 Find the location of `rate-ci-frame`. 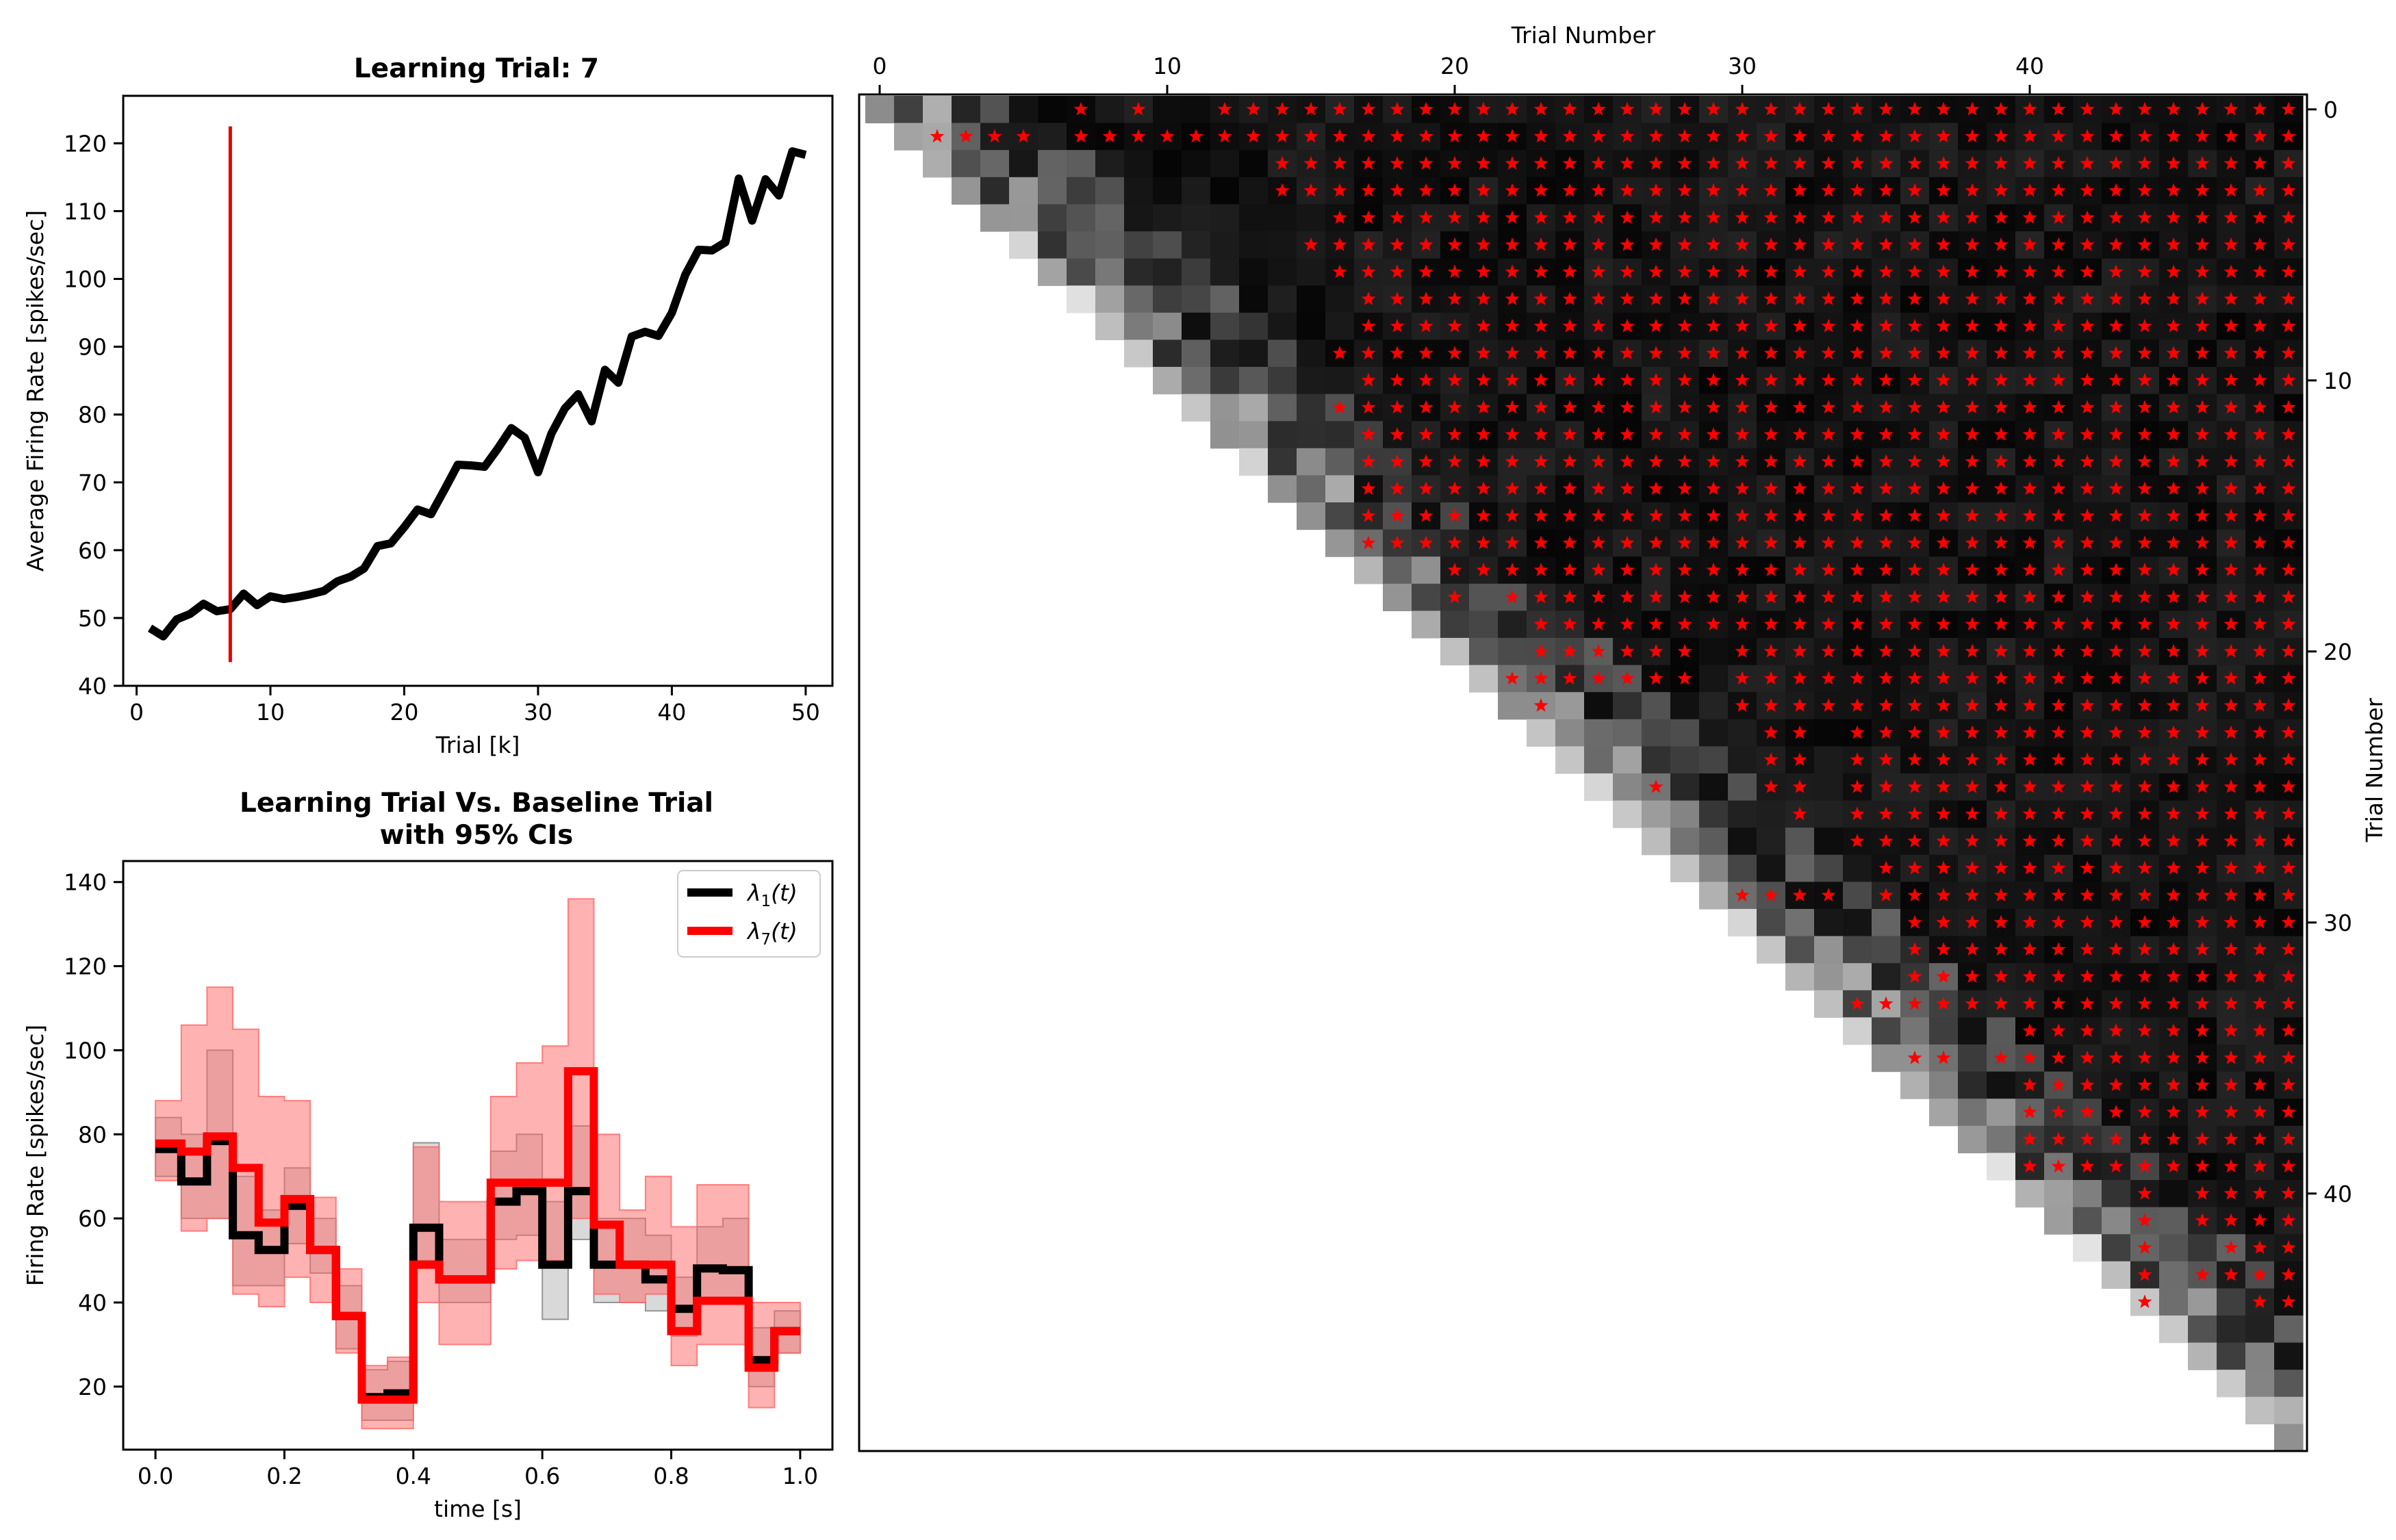

rate-ci-frame is located at coordinates (478, 1155).